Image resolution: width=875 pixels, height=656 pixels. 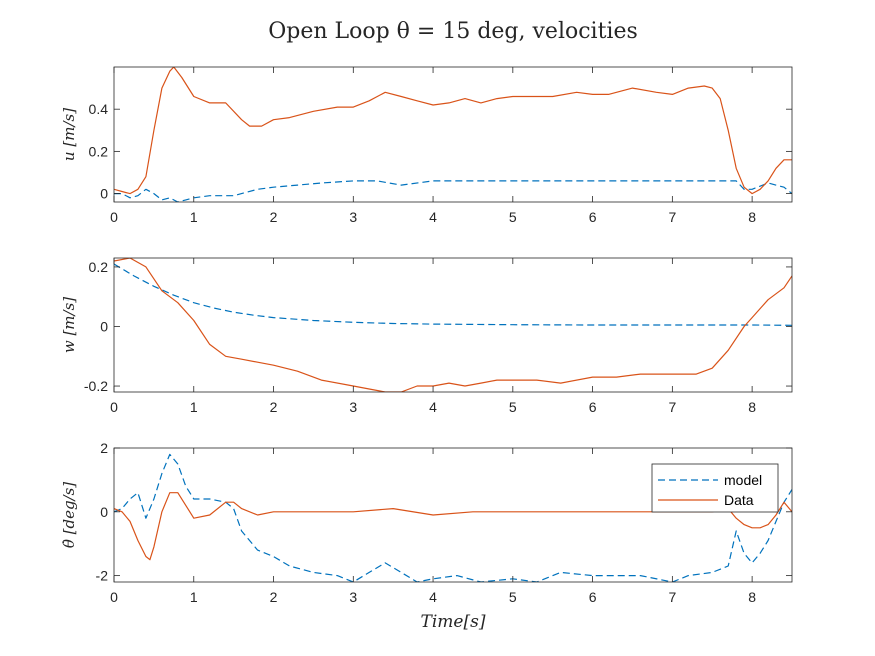 I want to click on legend-box, so click(x=715, y=488).